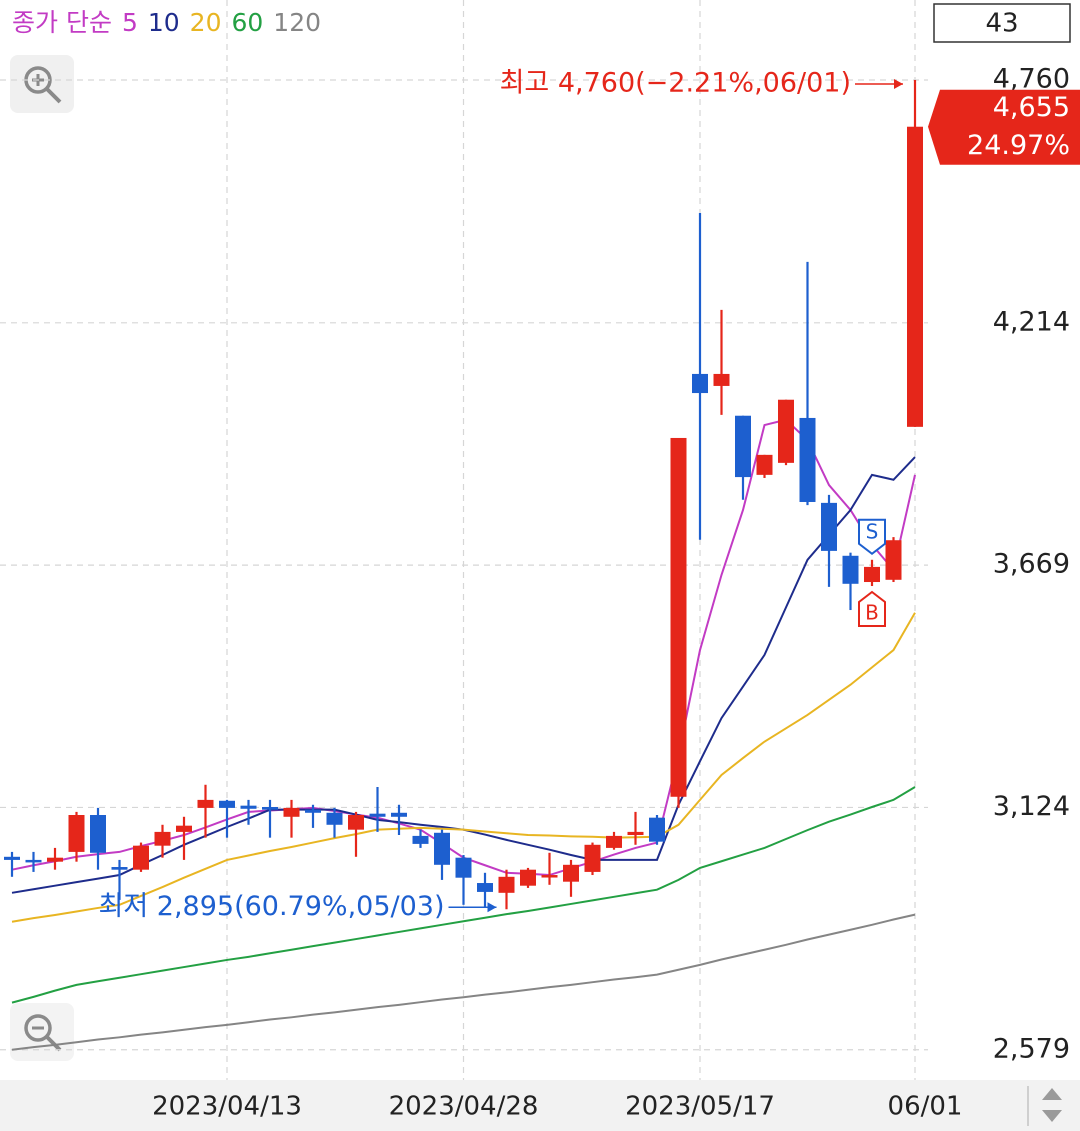 This screenshot has height=1131, width=1080. I want to click on count-box, so click(1002, 23).